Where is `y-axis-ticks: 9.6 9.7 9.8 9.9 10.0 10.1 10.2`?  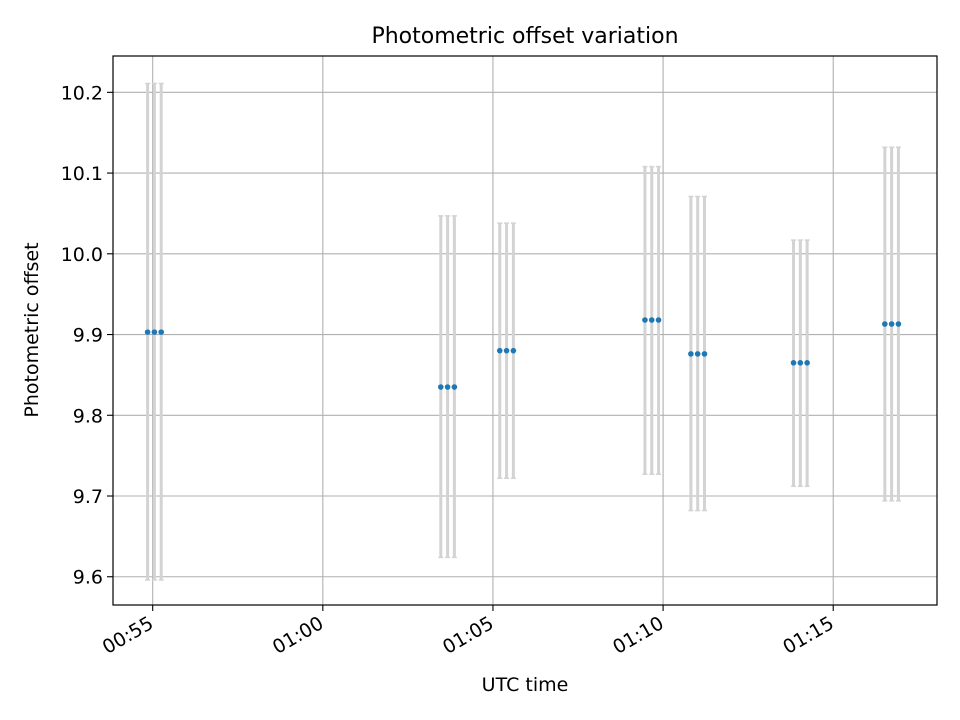
y-axis-ticks: 9.6 9.7 9.8 9.9 10.0 10.1 10.2 is located at coordinates (87, 335).